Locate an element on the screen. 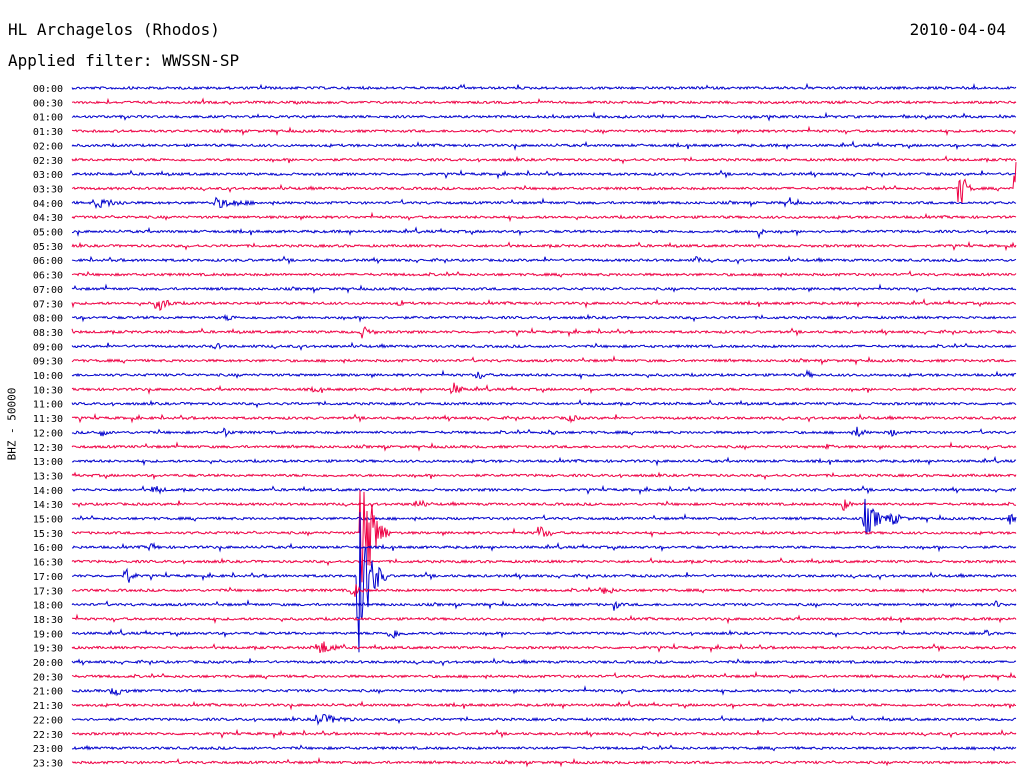 The height and width of the screenshot is (780, 1024). row-time-label: 07:30 is located at coordinates (48, 304).